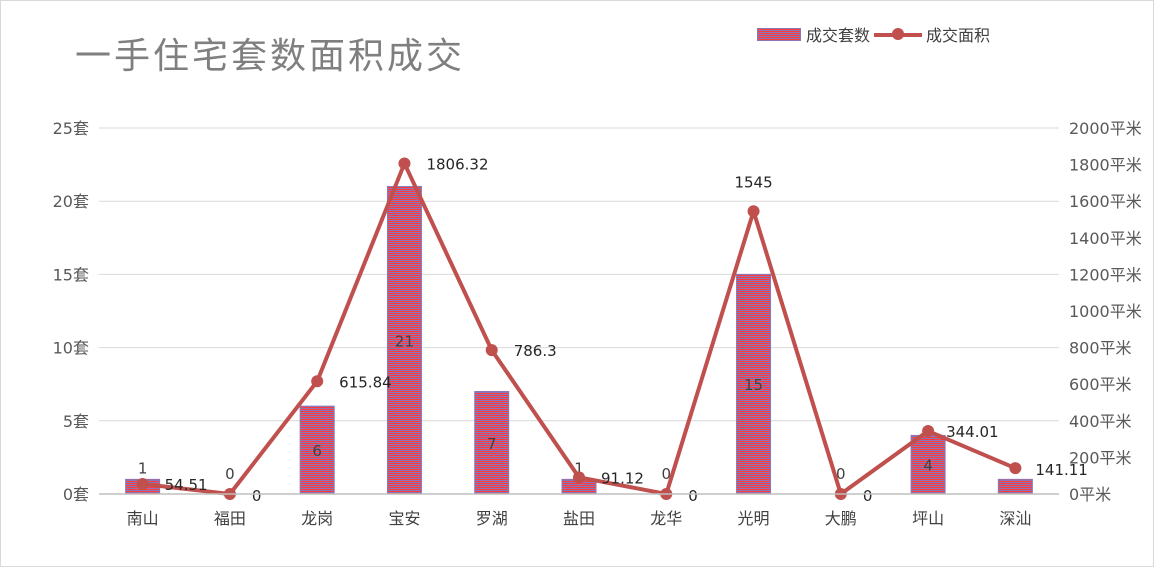 This screenshot has width=1154, height=567. What do you see at coordinates (1100, 348) in the screenshot?
I see `y-right-tick-label: 800平米` at bounding box center [1100, 348].